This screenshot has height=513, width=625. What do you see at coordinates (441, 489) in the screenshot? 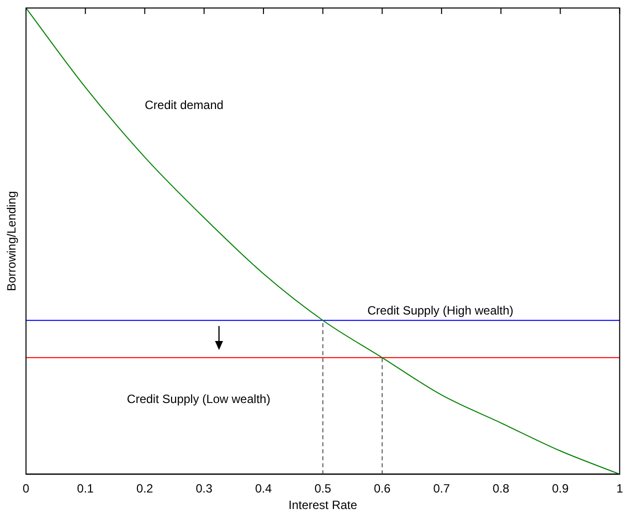
I see `x-tick-label: 0.7` at bounding box center [441, 489].